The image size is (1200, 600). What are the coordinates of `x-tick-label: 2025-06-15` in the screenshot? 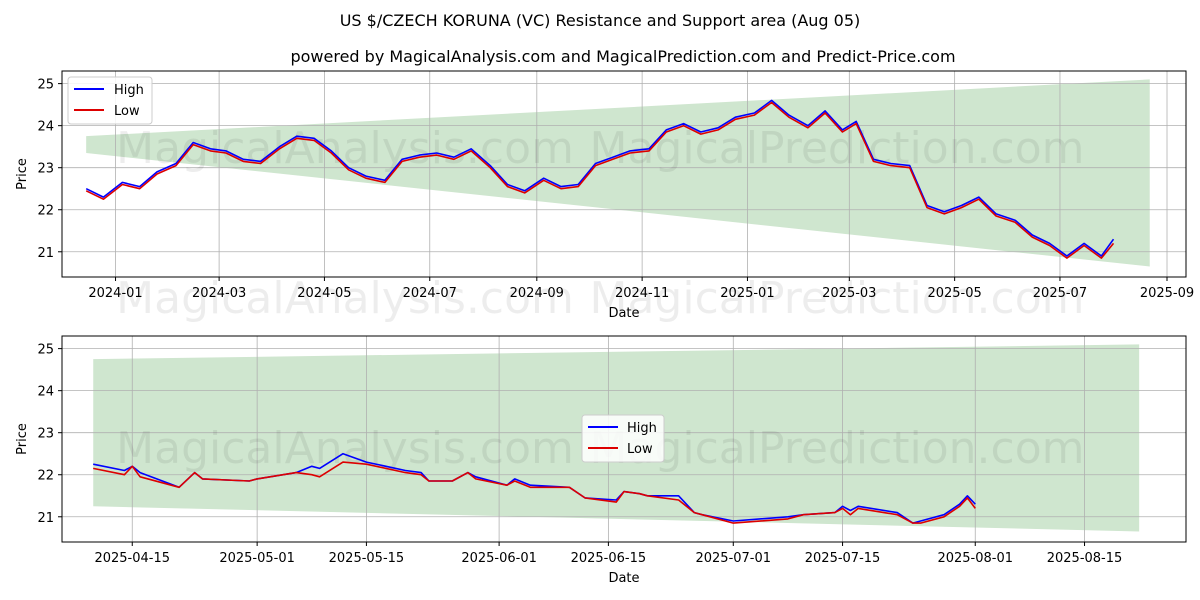 It's located at (609, 558).